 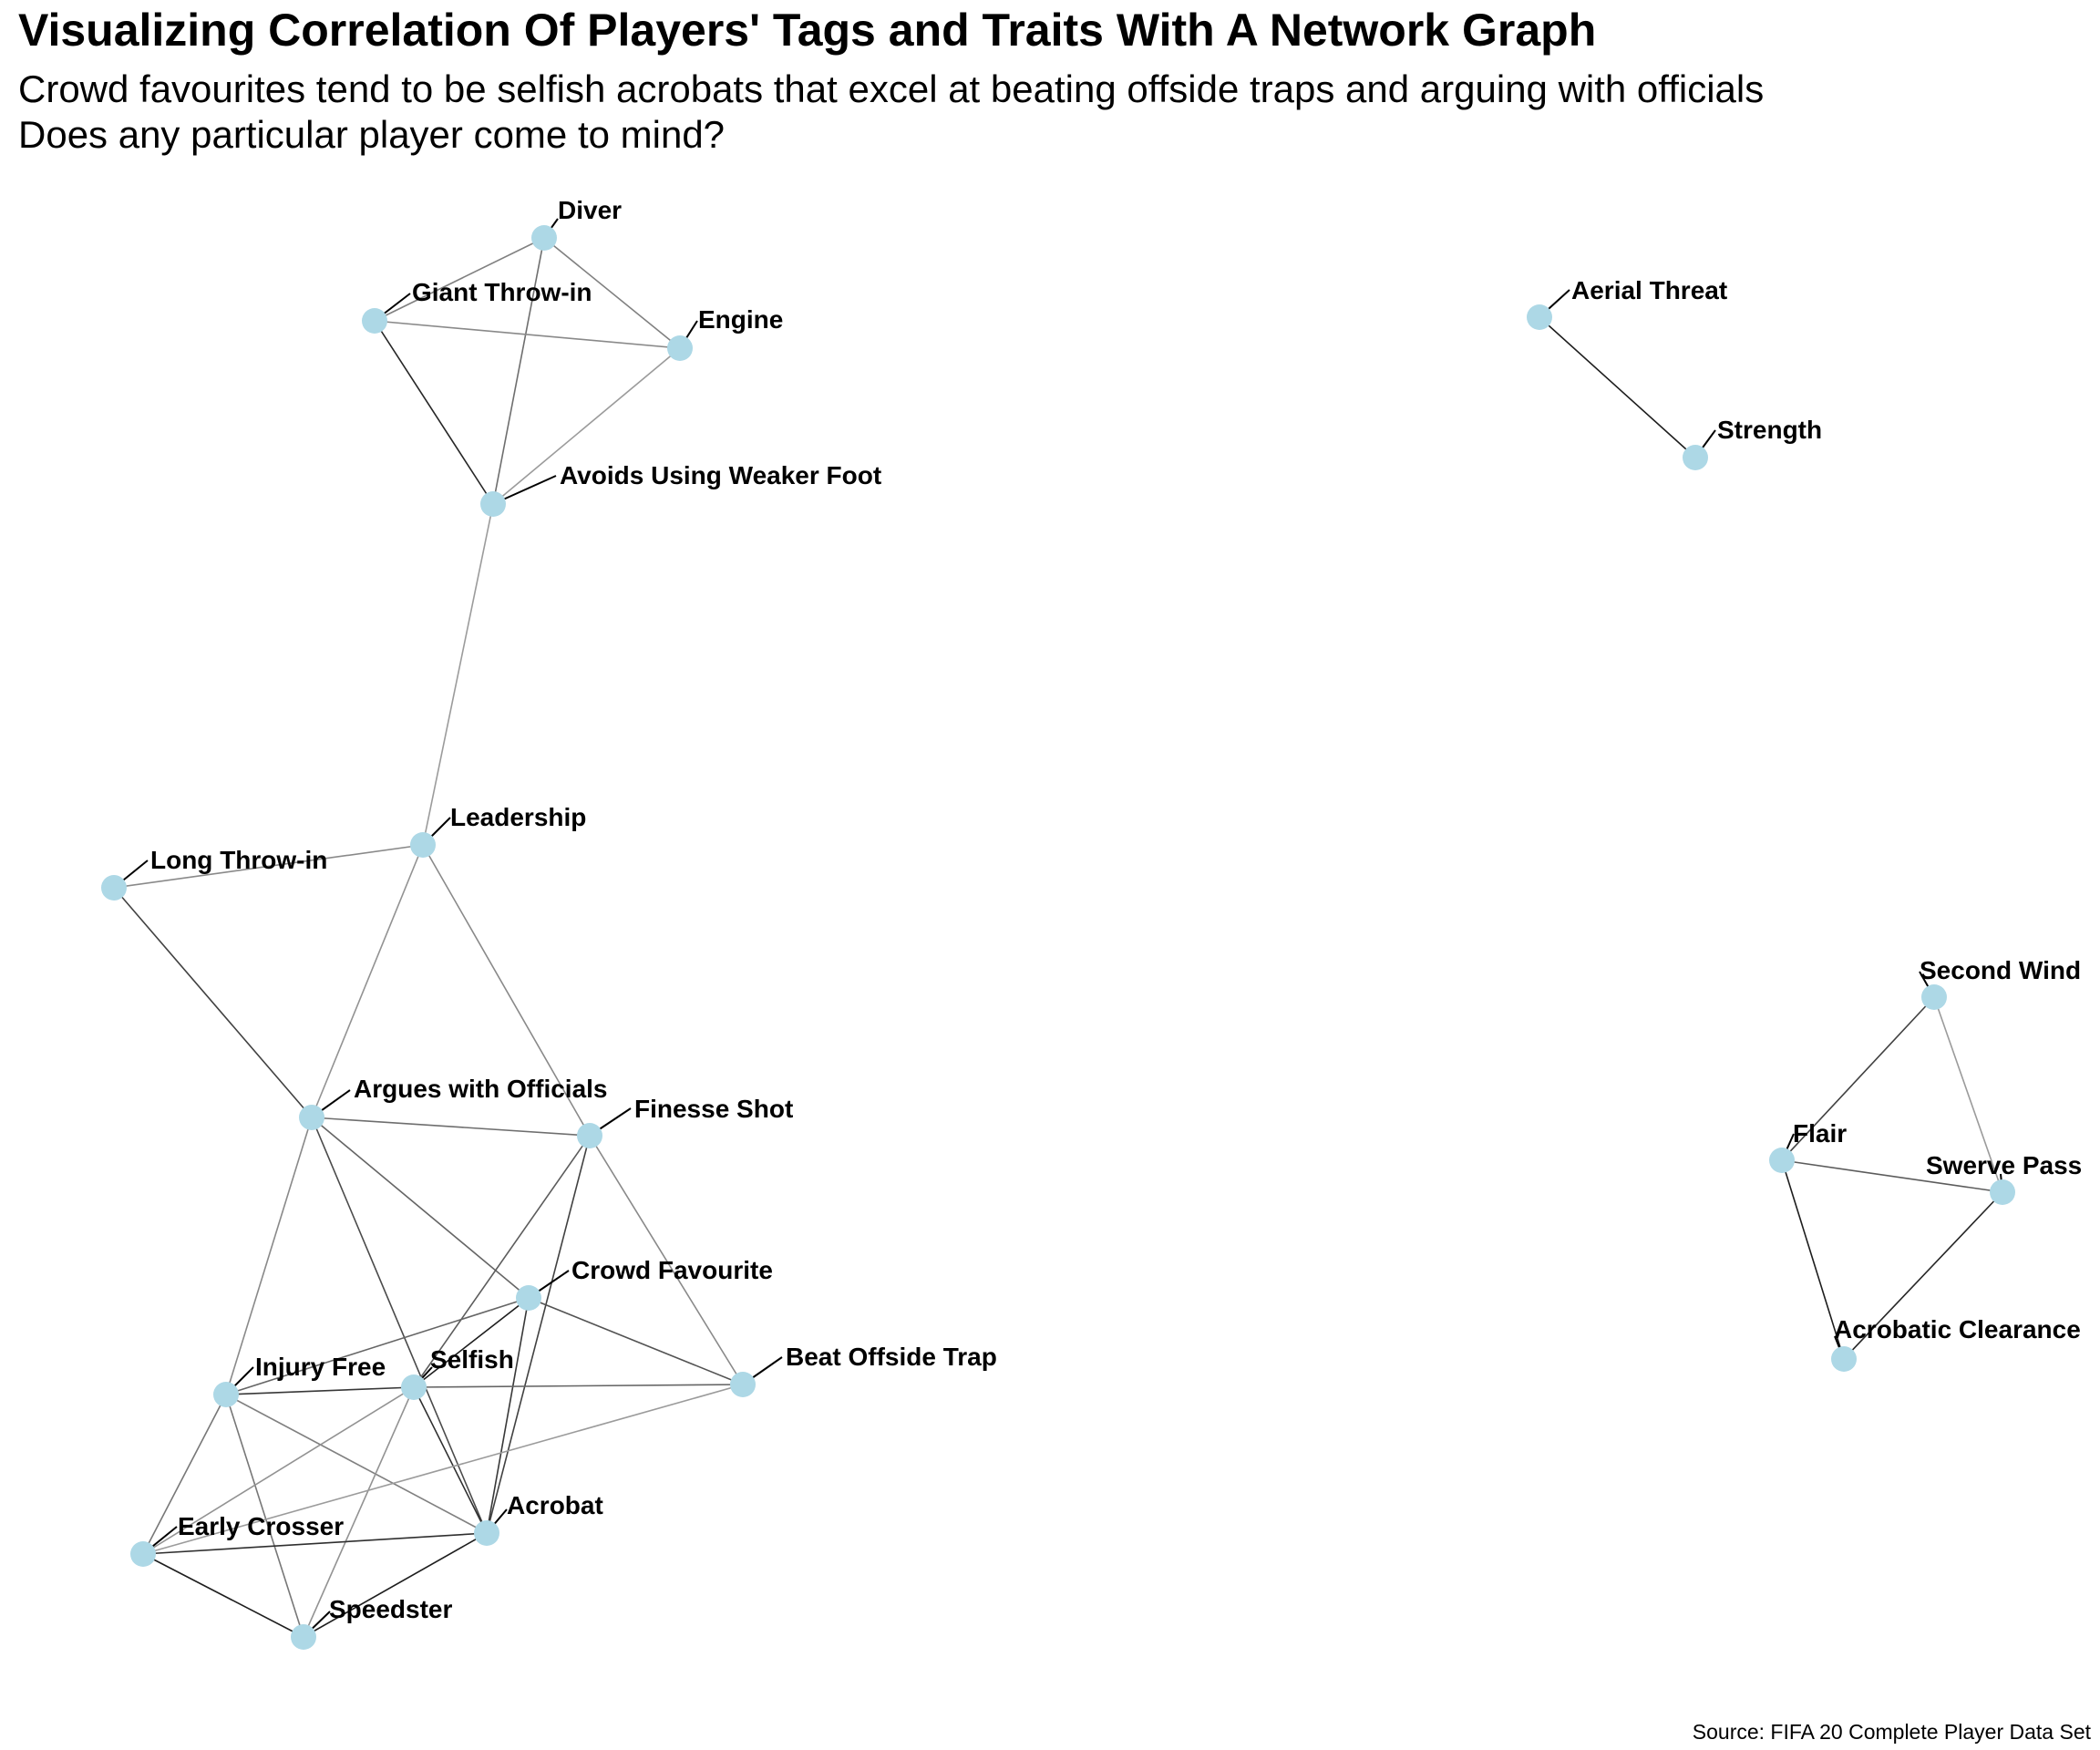 What do you see at coordinates (1968, 1094) in the screenshot?
I see `edge-second-wind-swerve-pass` at bounding box center [1968, 1094].